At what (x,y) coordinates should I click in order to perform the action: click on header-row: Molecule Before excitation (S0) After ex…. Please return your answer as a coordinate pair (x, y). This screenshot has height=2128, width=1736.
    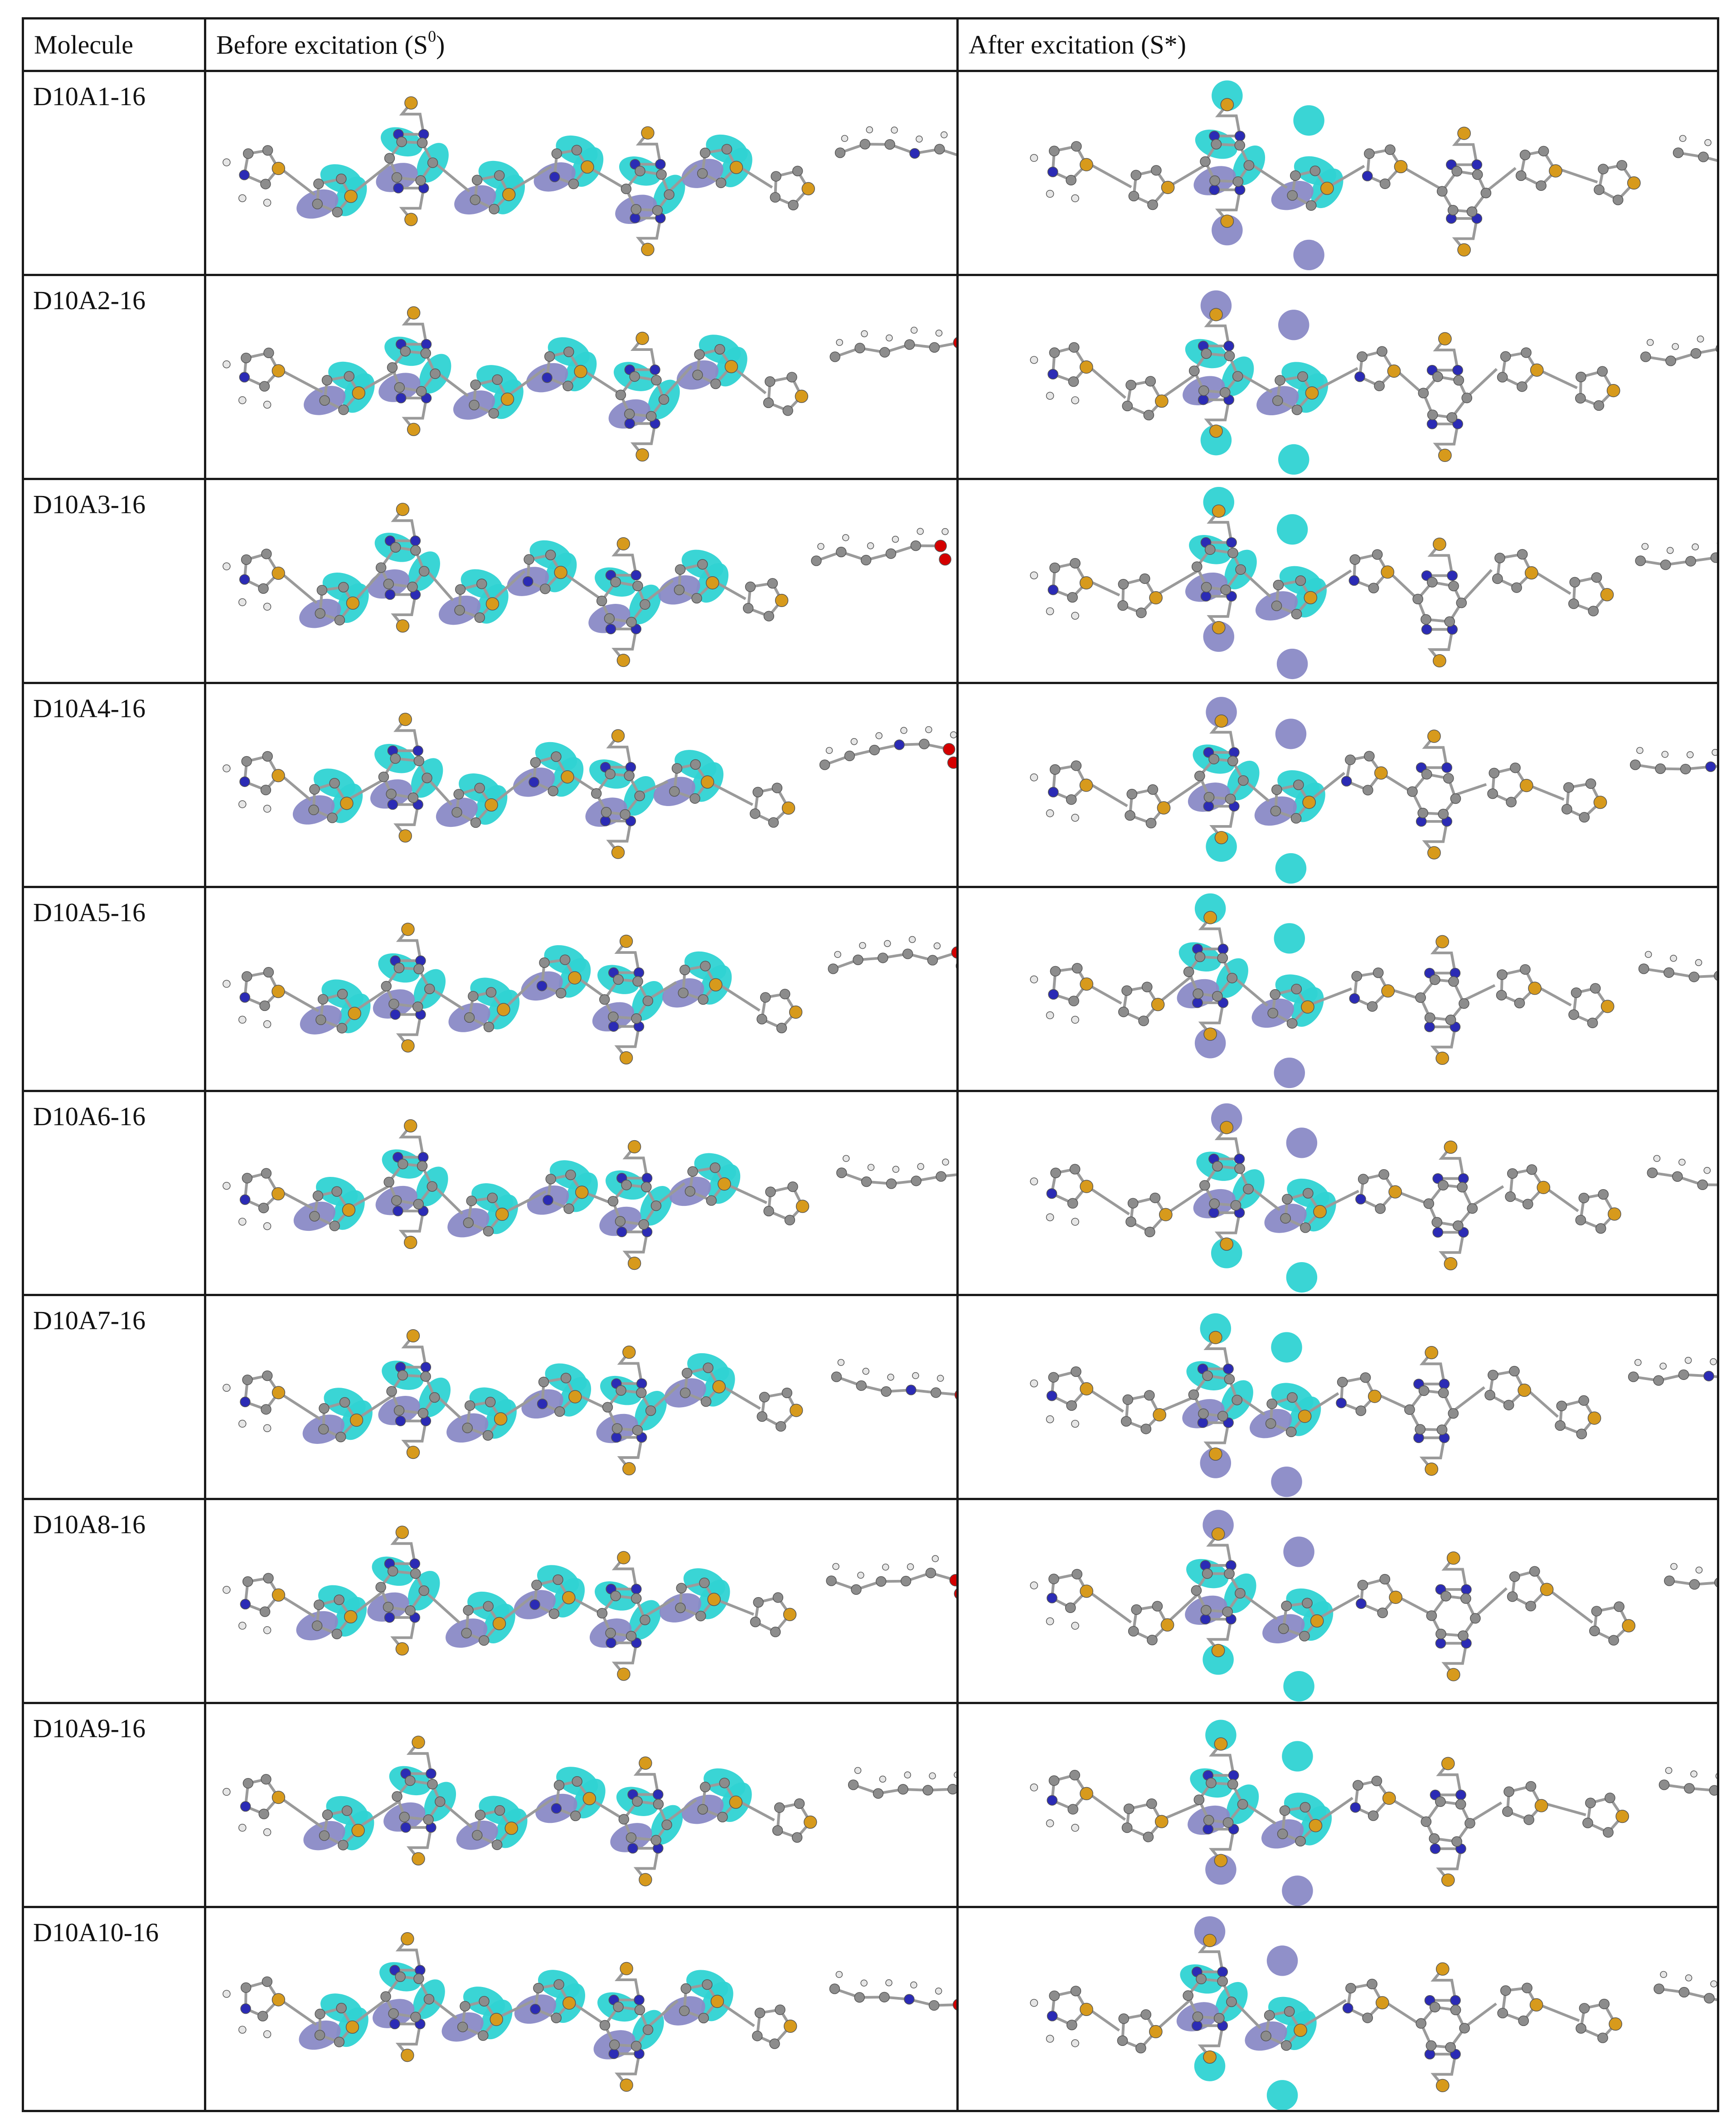
    Looking at the image, I should click on (870, 45).